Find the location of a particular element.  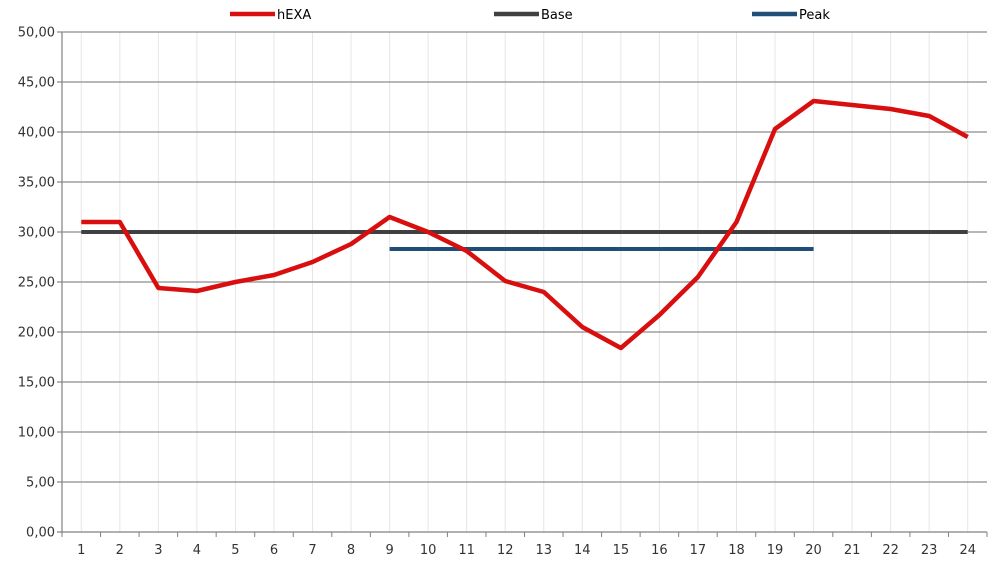

x-tick-label: 20 is located at coordinates (813, 550).